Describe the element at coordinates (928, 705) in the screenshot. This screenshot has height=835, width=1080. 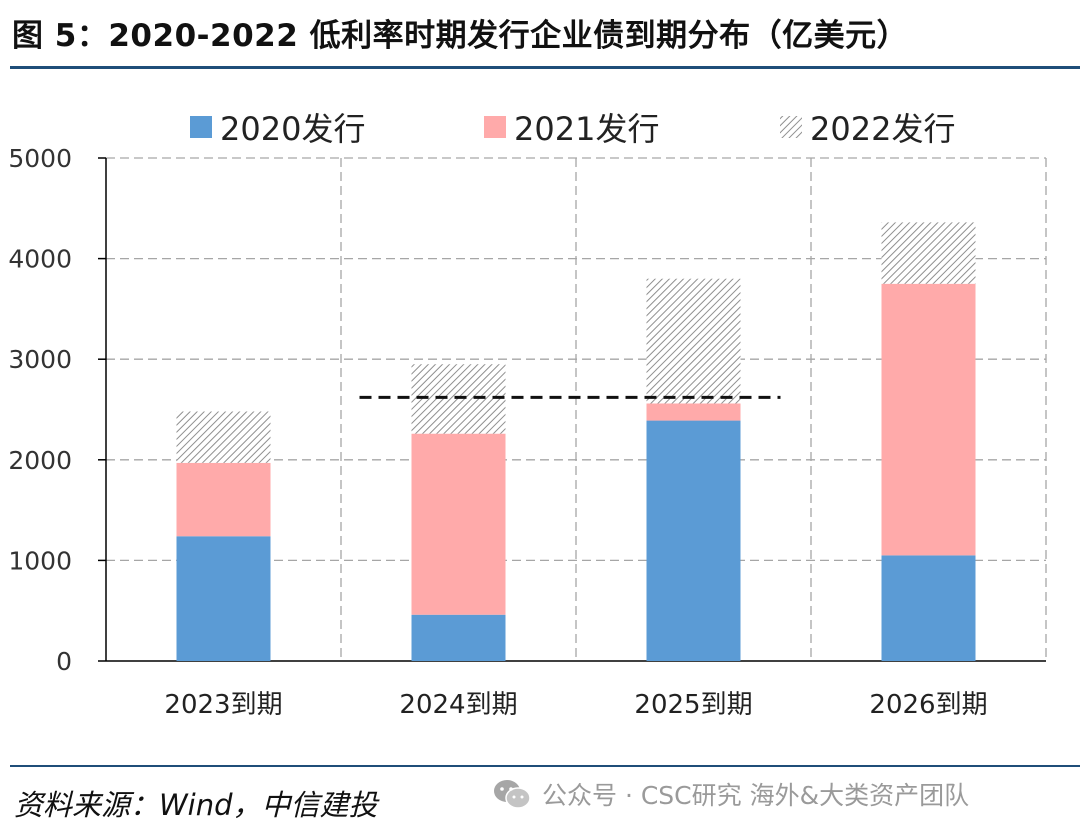
I see `x-tick-label: 2026到期` at that location.